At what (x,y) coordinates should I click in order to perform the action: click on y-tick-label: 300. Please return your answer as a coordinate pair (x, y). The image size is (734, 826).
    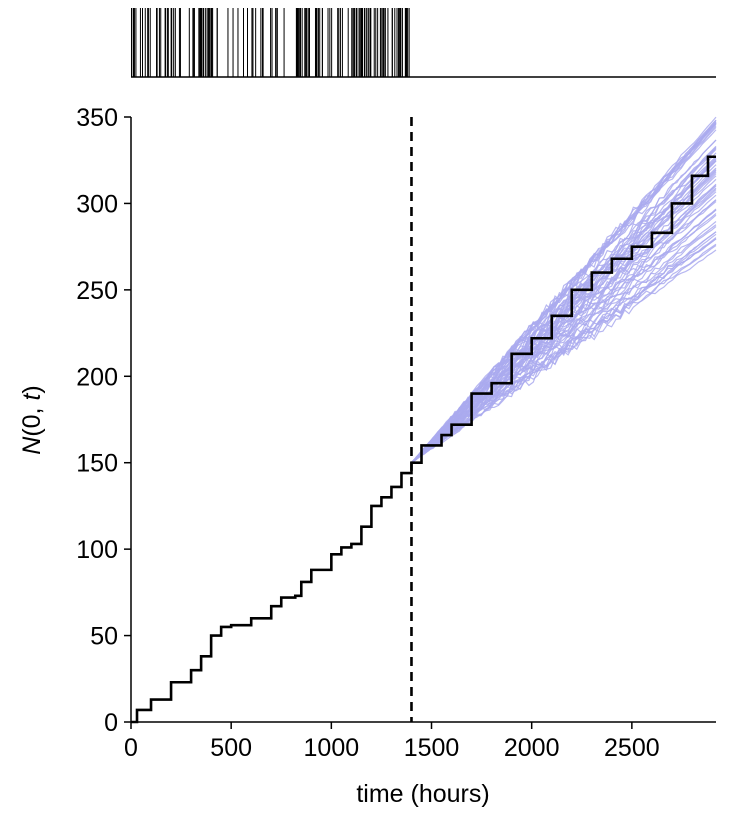
    Looking at the image, I should click on (97, 204).